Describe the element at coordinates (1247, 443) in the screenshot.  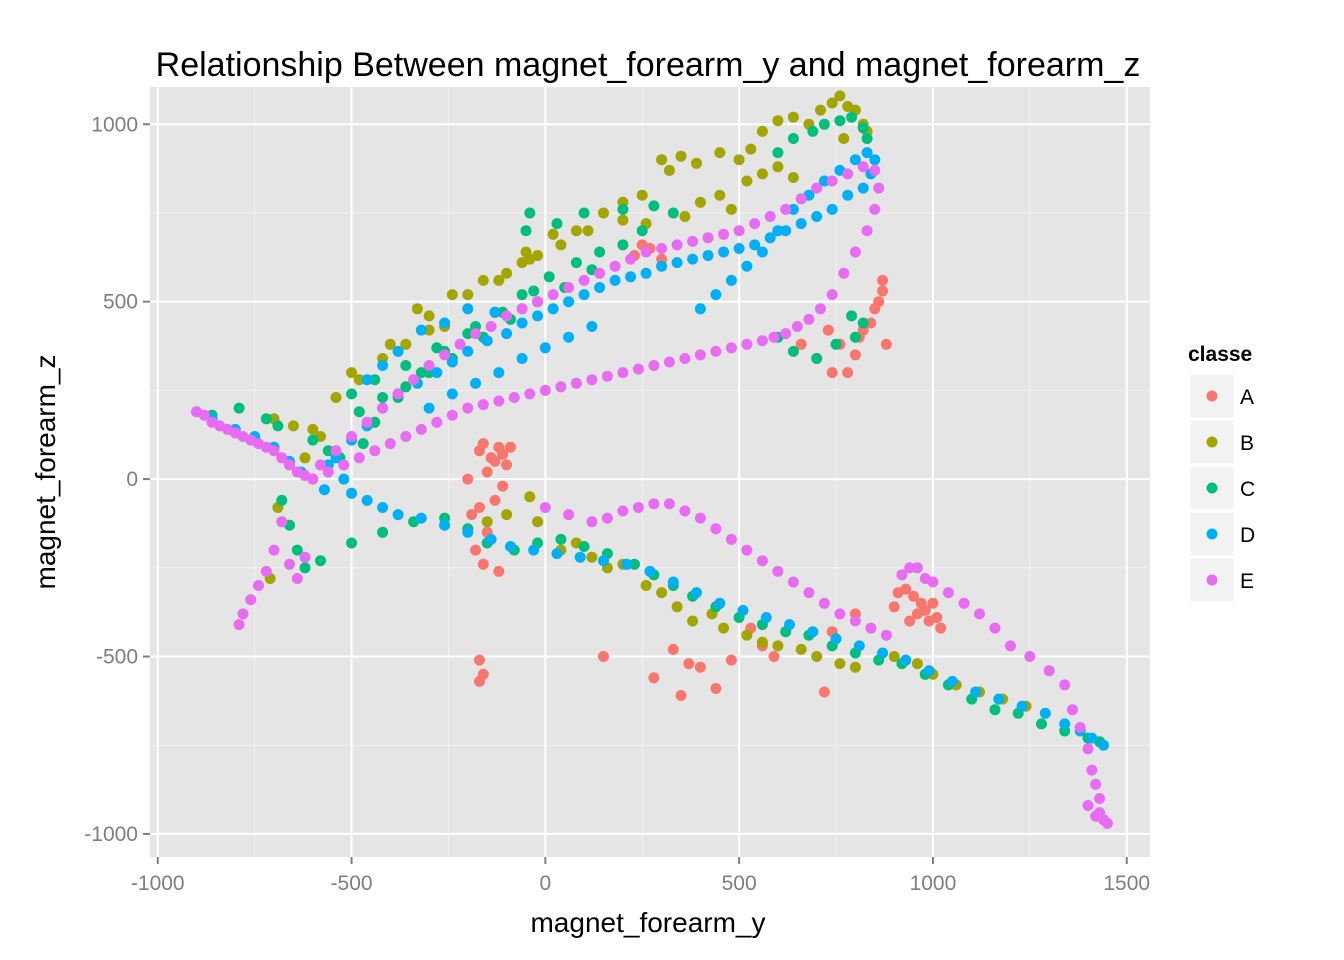
I see `legend-label: B` at that location.